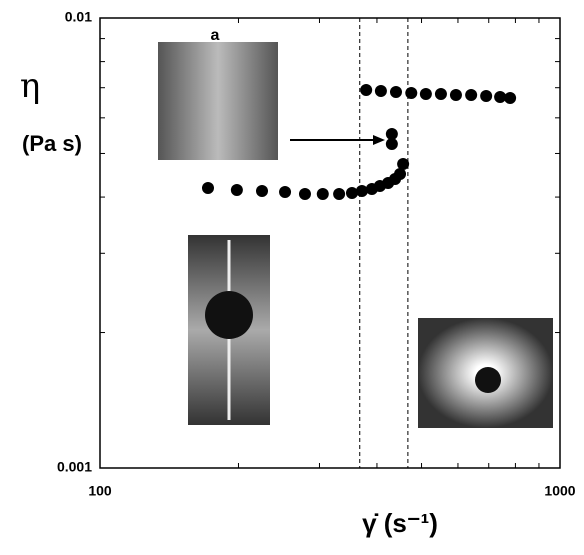 This screenshot has height=555, width=584. Describe the element at coordinates (52, 143) in the screenshot. I see `y-axis-unit: (Pa s)` at that location.